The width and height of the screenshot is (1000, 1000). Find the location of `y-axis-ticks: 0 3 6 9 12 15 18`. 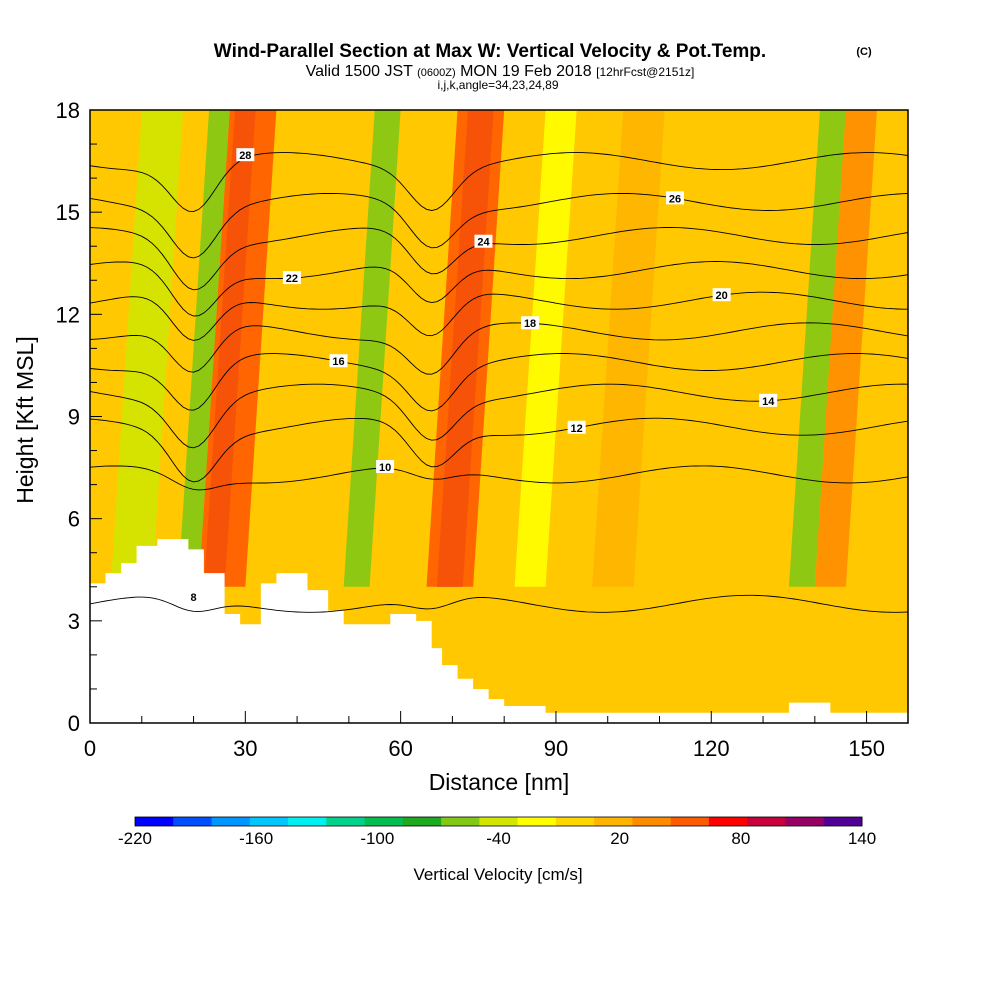

y-axis-ticks: 0 3 6 9 12 15 18 is located at coordinates (79, 417).